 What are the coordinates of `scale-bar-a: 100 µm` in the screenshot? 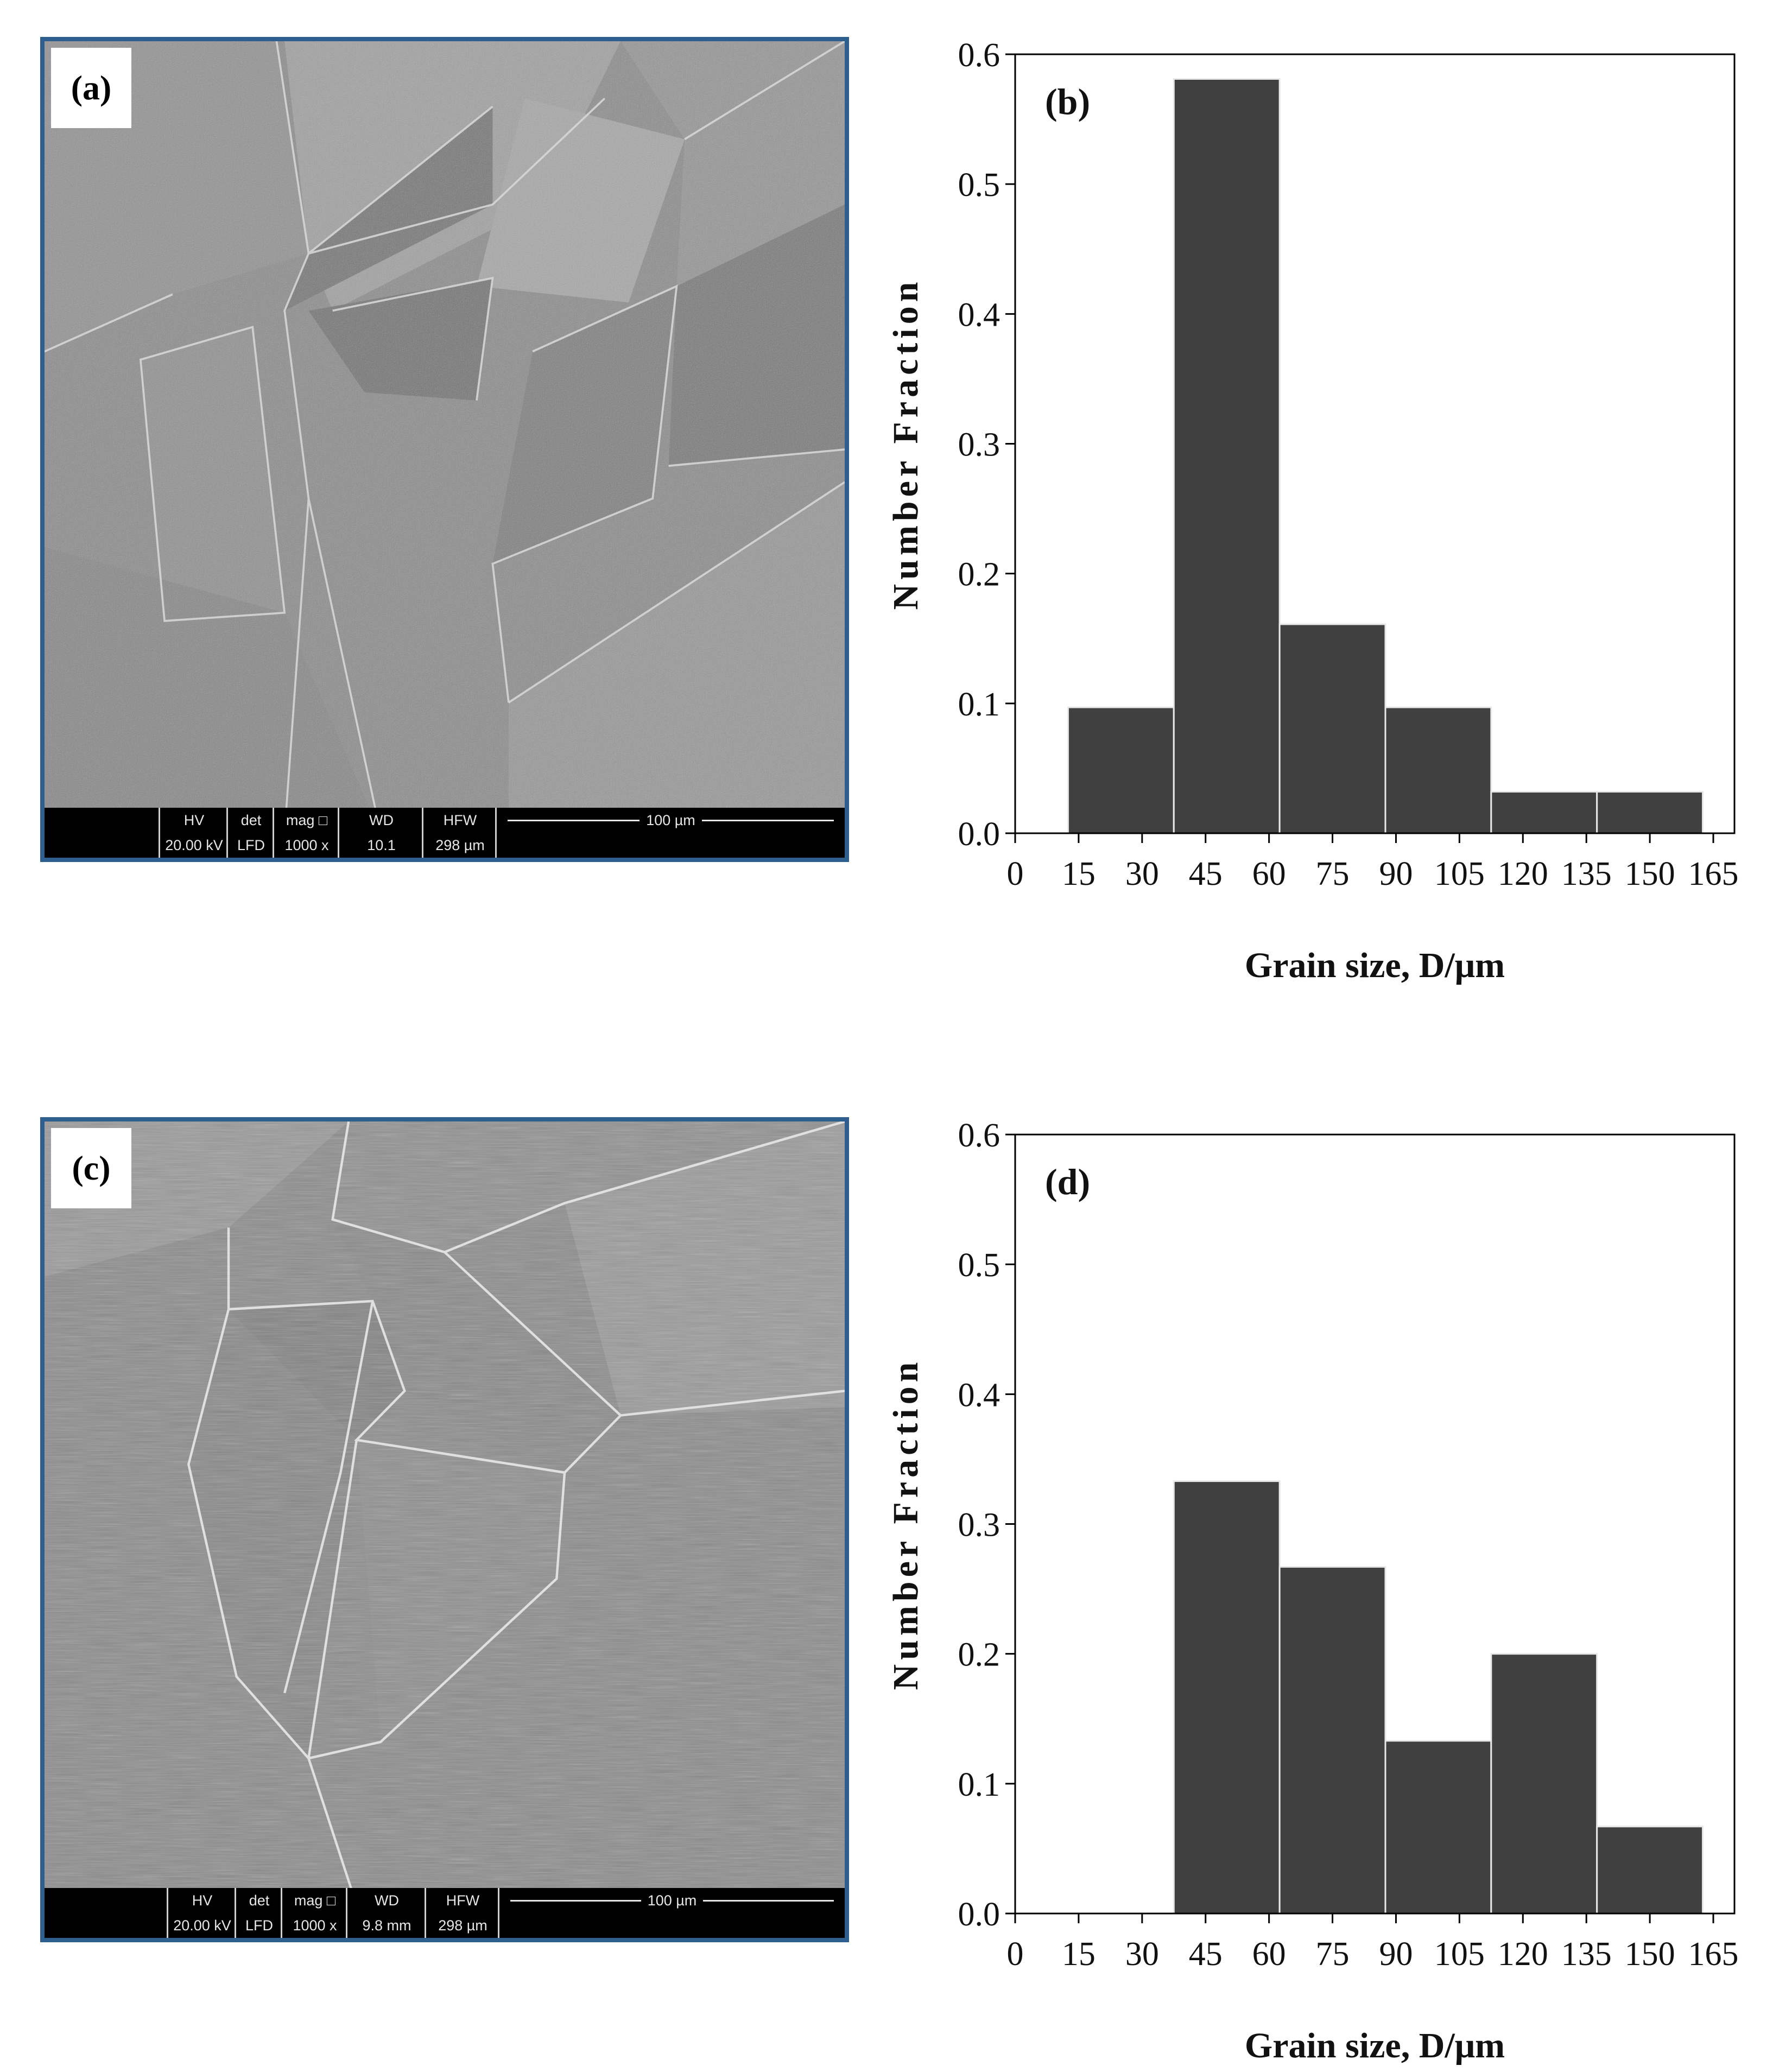 It's located at (670, 833).